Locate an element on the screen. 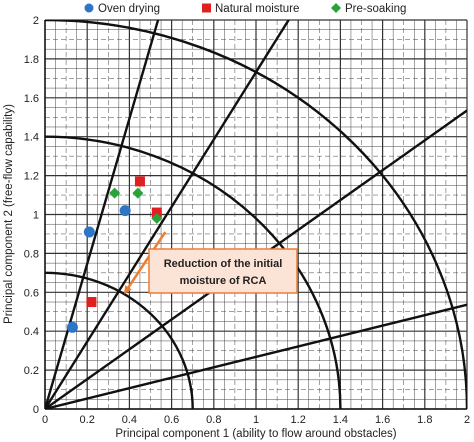 The width and height of the screenshot is (474, 442). annotation-line-2: moisture of RCA is located at coordinates (223, 281).